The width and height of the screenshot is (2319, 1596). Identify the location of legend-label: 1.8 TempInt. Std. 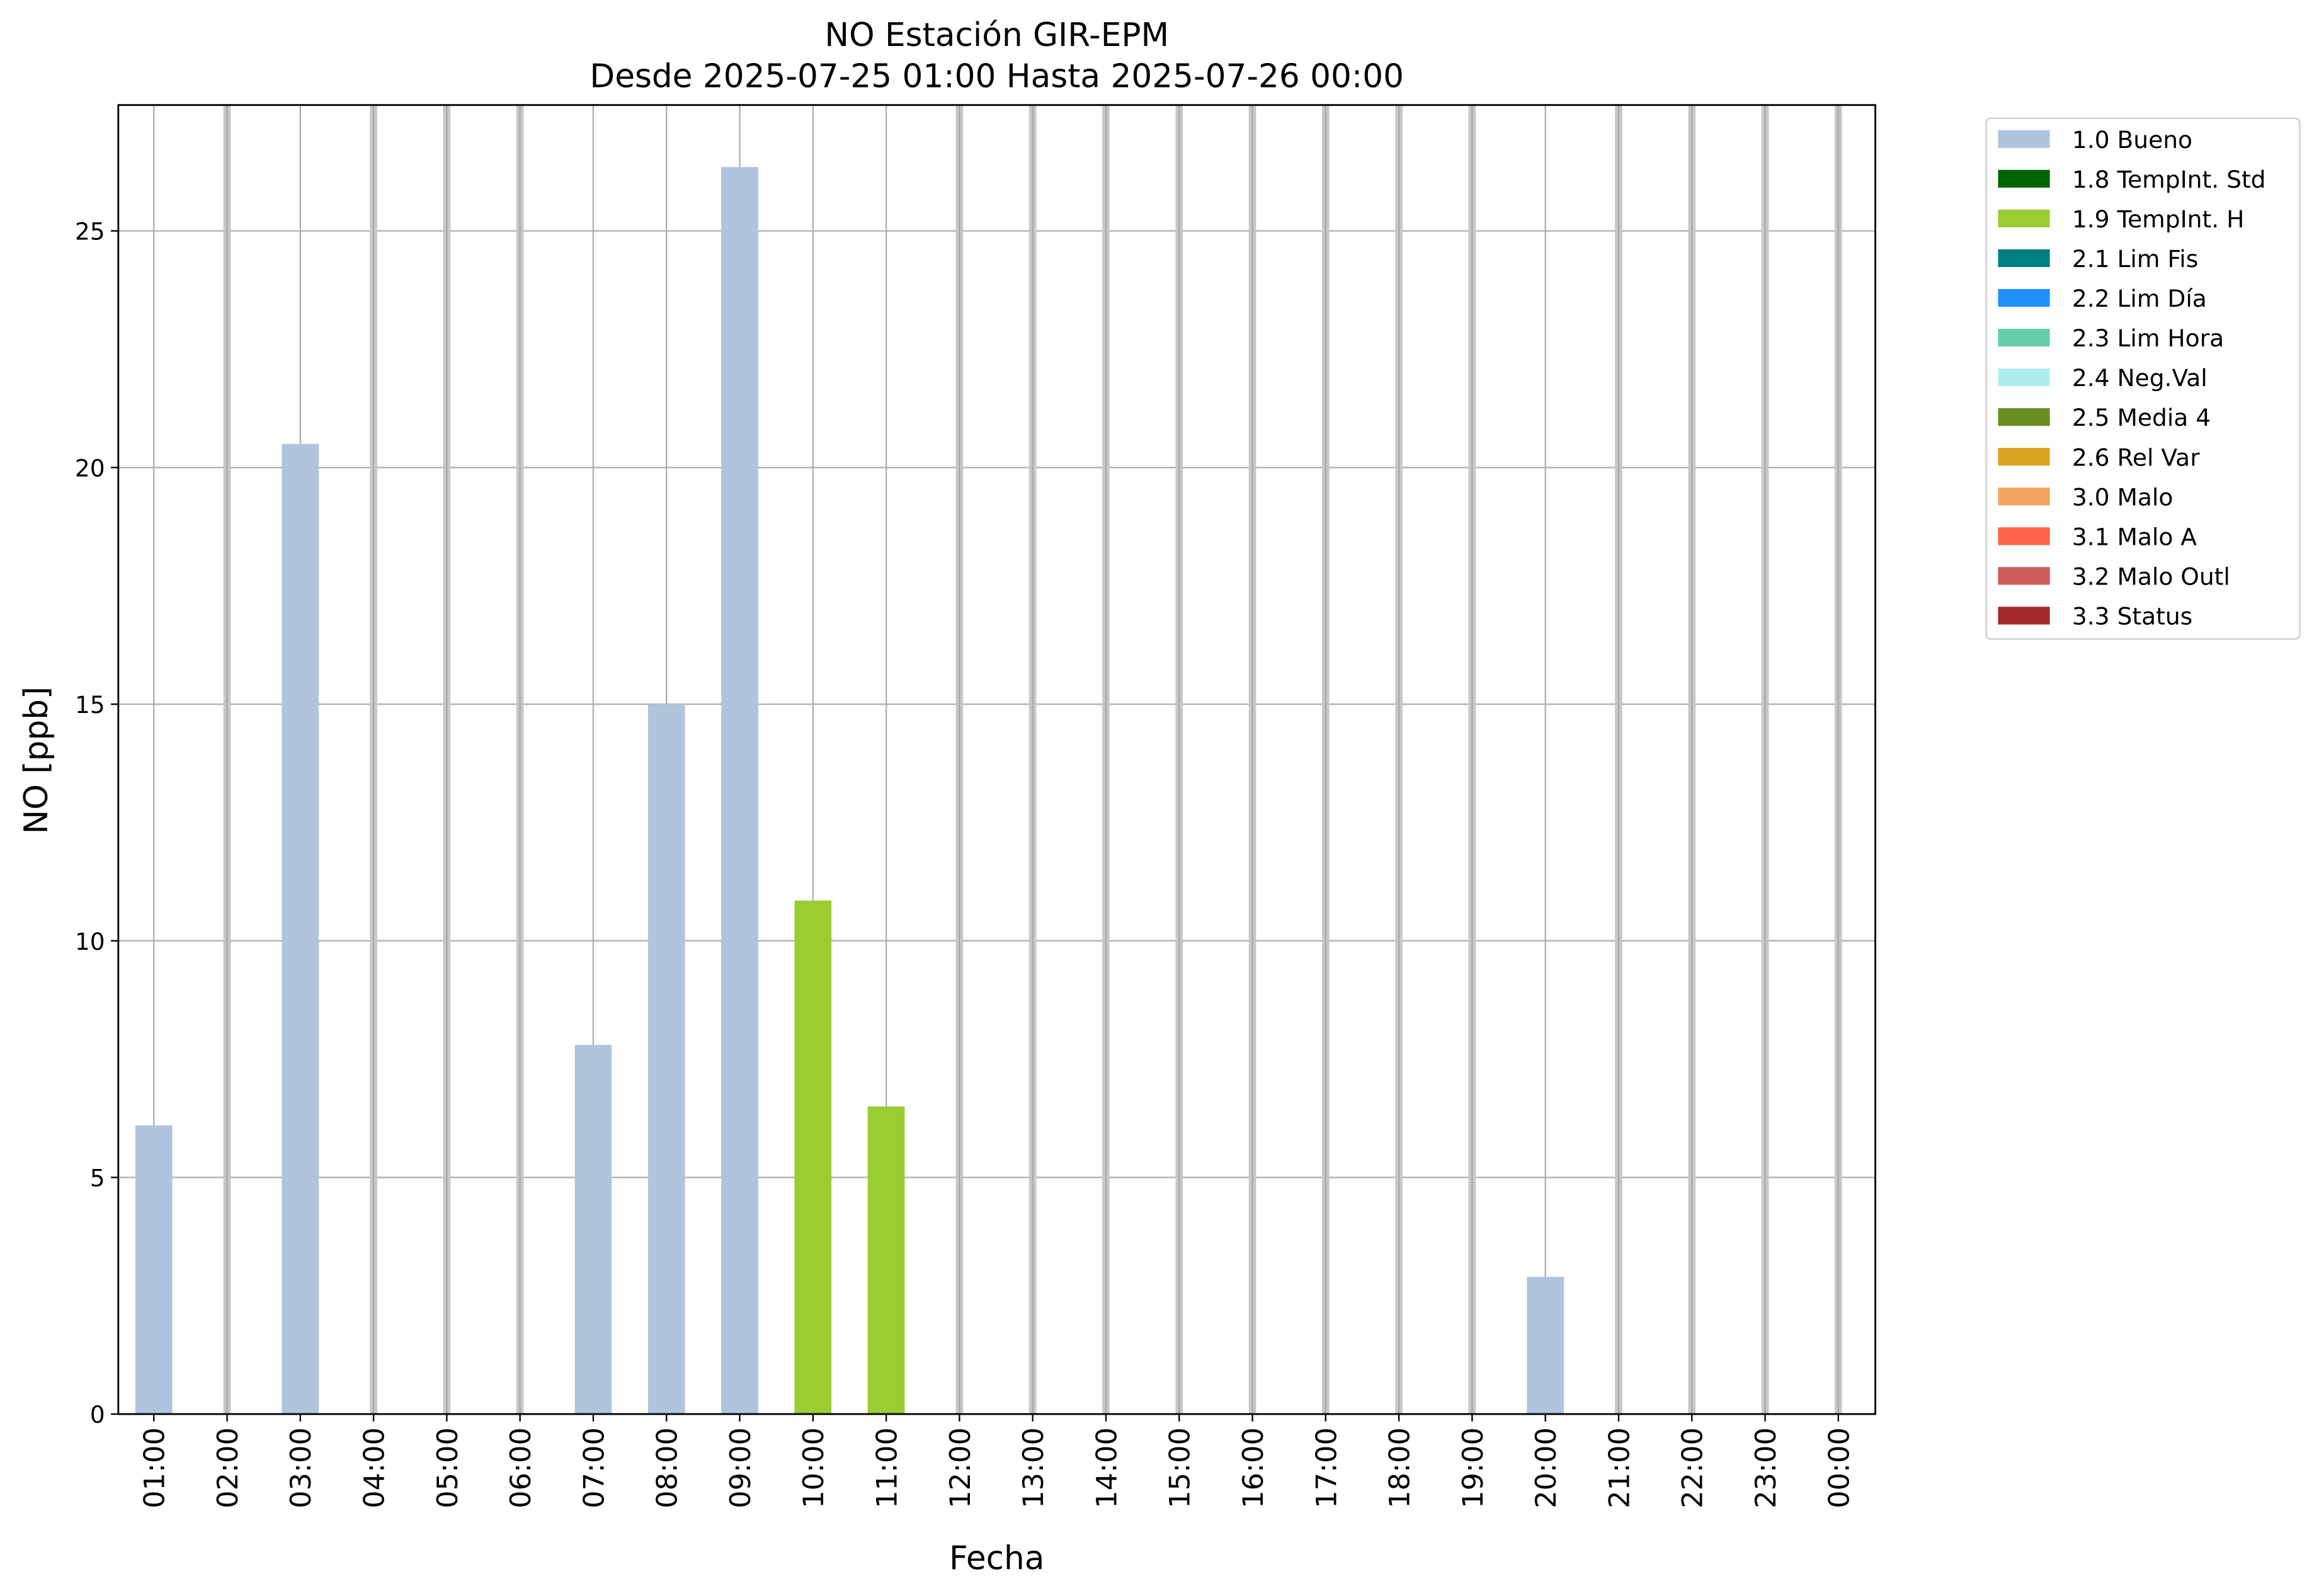
(2169, 179).